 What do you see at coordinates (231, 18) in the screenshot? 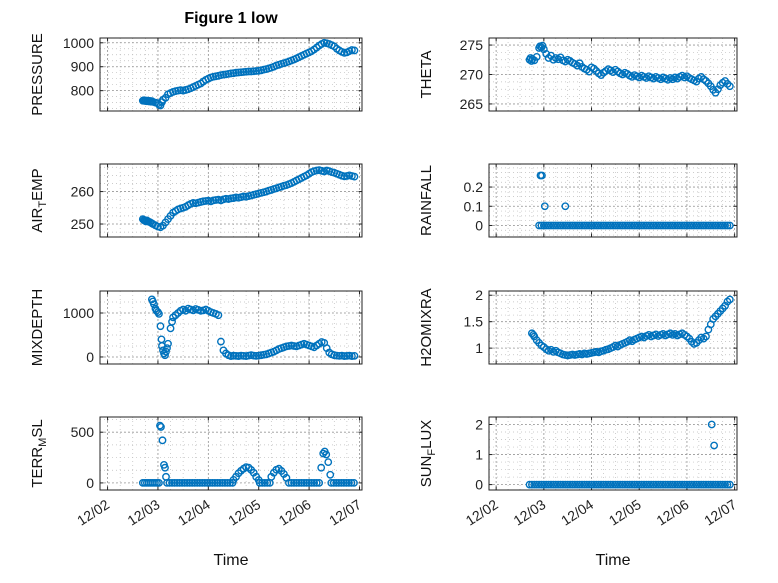
I see `figure-title: Figure 1 low` at bounding box center [231, 18].